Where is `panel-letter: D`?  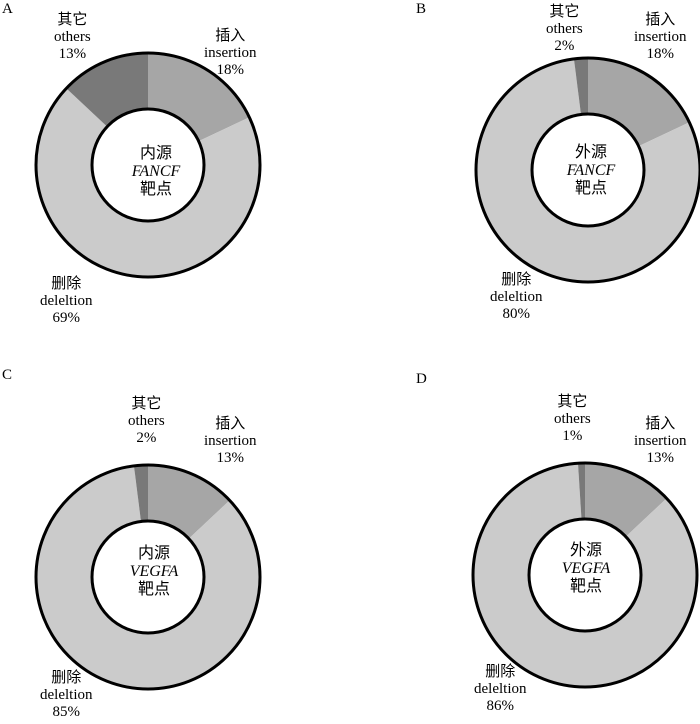
panel-letter: D is located at coordinates (421, 379).